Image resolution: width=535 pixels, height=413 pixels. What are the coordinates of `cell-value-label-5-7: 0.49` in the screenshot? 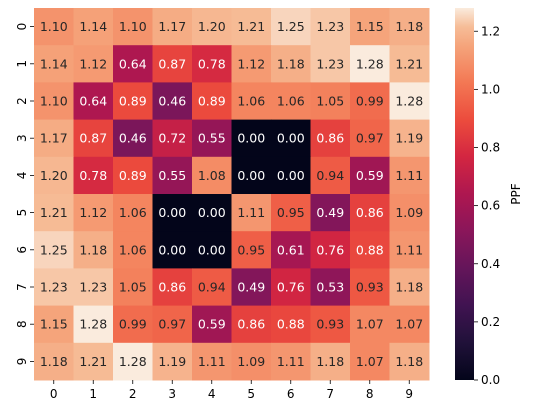 It's located at (330, 212).